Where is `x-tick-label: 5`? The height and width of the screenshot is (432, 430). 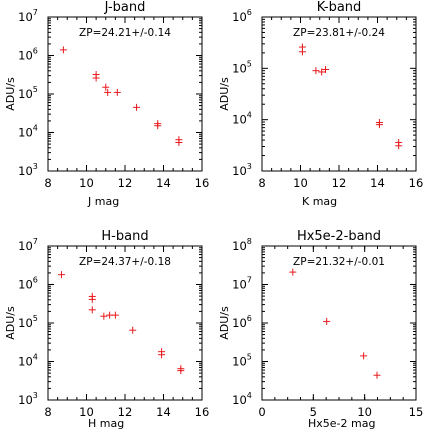 x-tick-label: 5 is located at coordinates (313, 412).